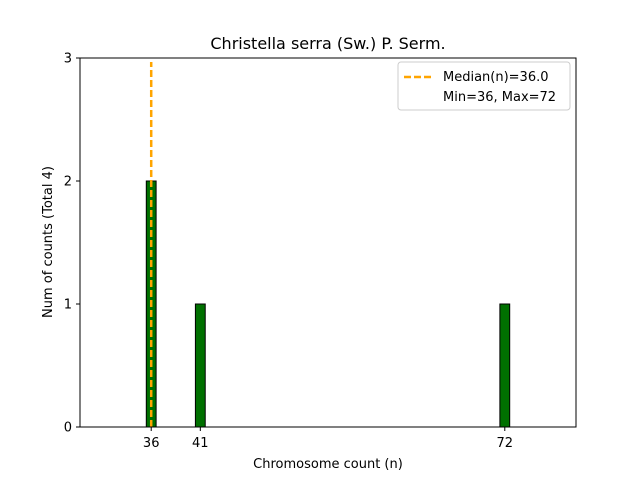 This screenshot has height=480, width=640. I want to click on y-tick-label: 1, so click(68, 305).